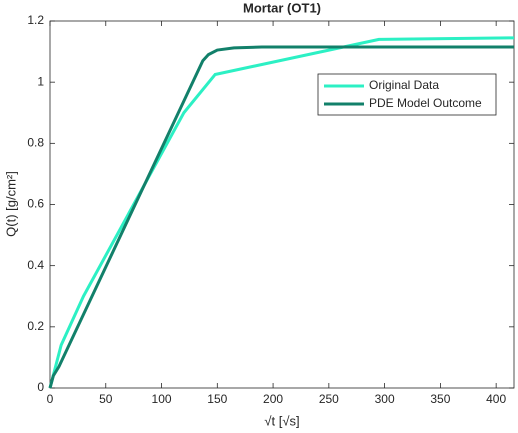  I want to click on x-axis-label: √t [√s], so click(281, 420).